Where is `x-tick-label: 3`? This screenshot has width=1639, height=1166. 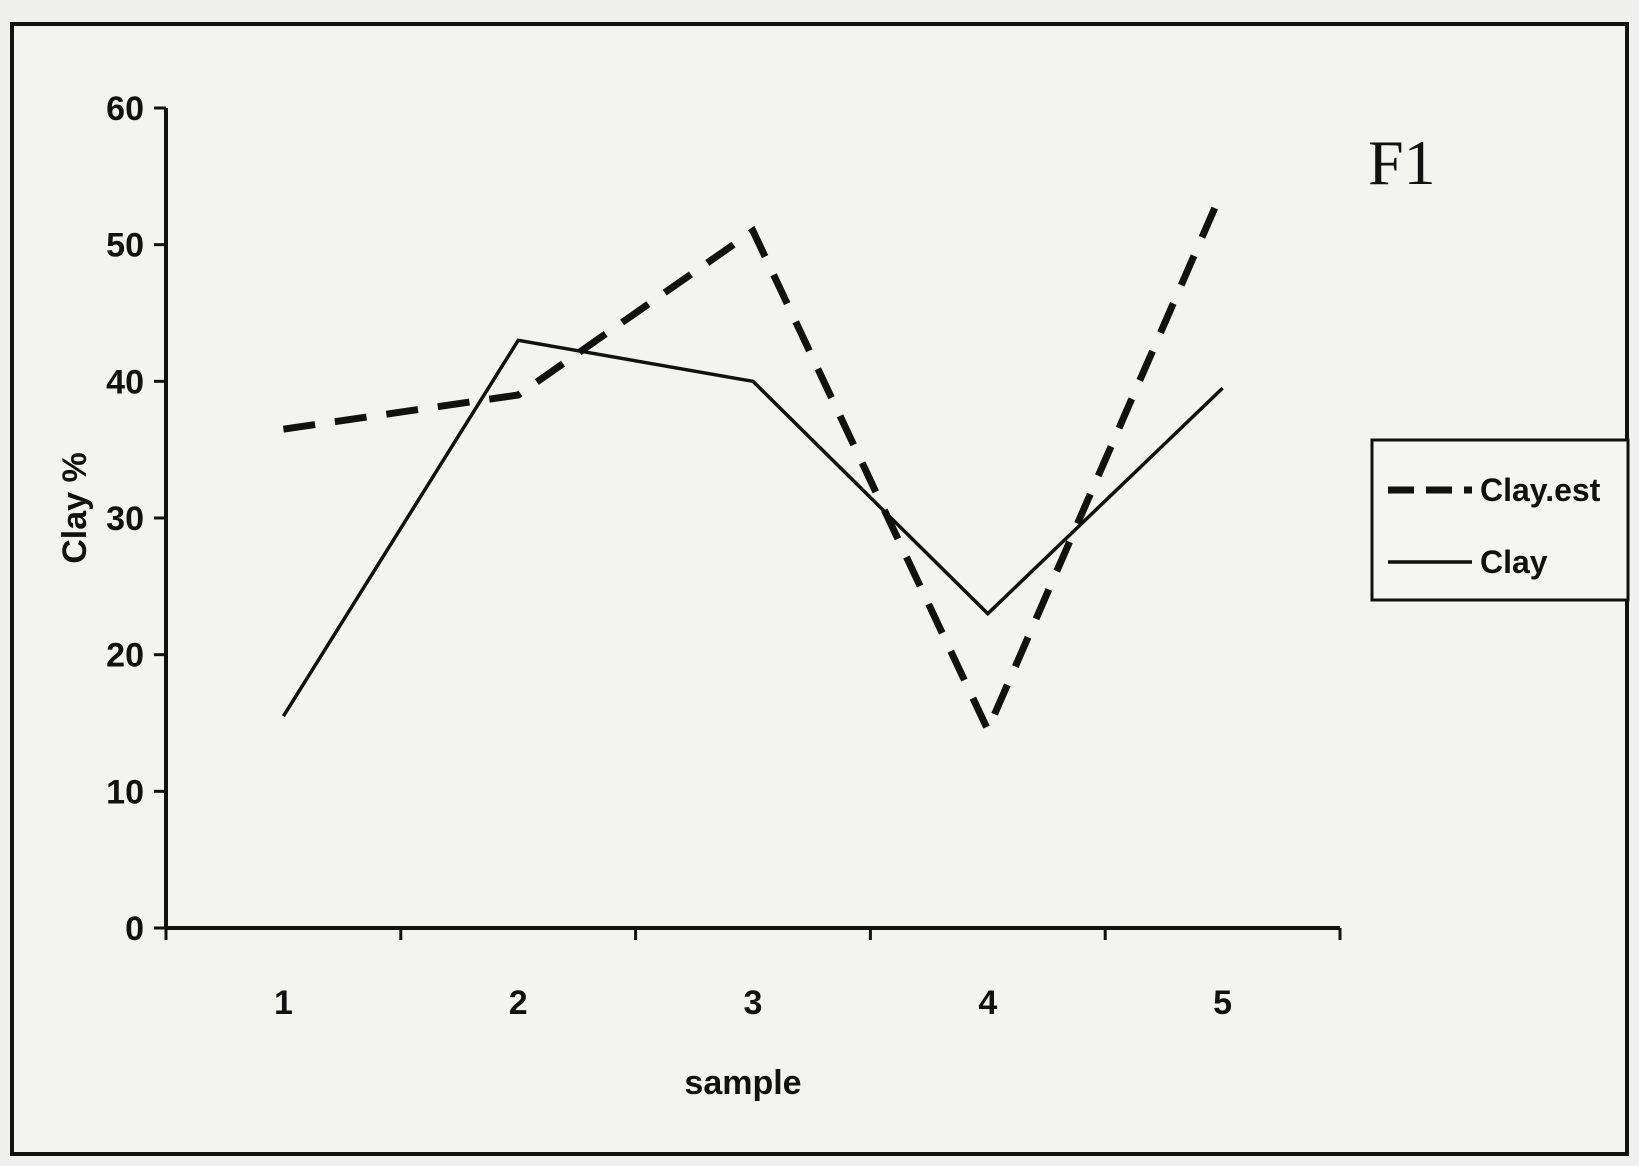 x-tick-label: 3 is located at coordinates (753, 1003).